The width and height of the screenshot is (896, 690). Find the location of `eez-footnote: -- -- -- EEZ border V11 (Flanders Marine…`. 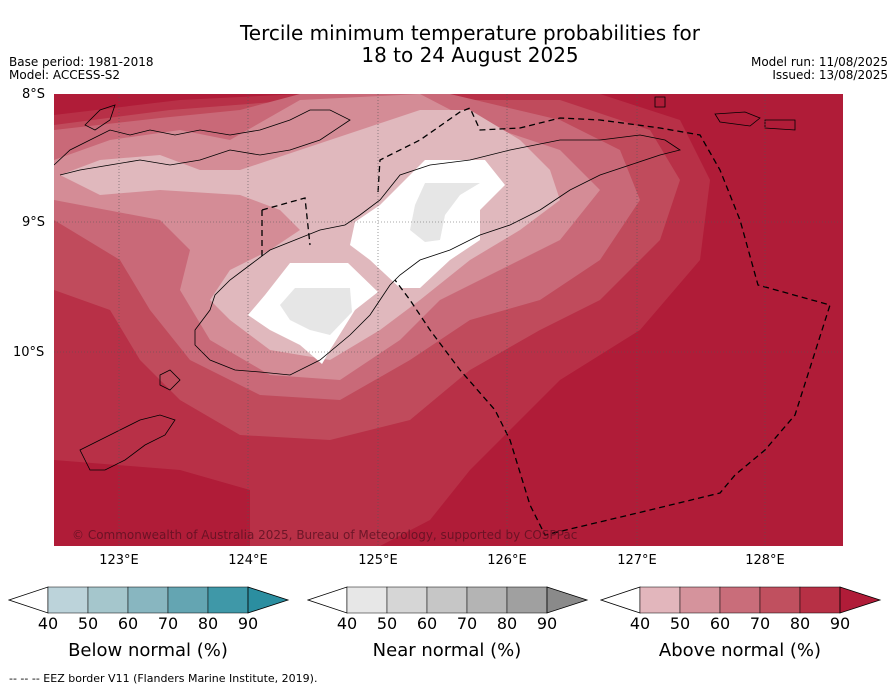

eez-footnote: -- -- -- EEZ border V11 (Flanders Marine… is located at coordinates (163, 678).